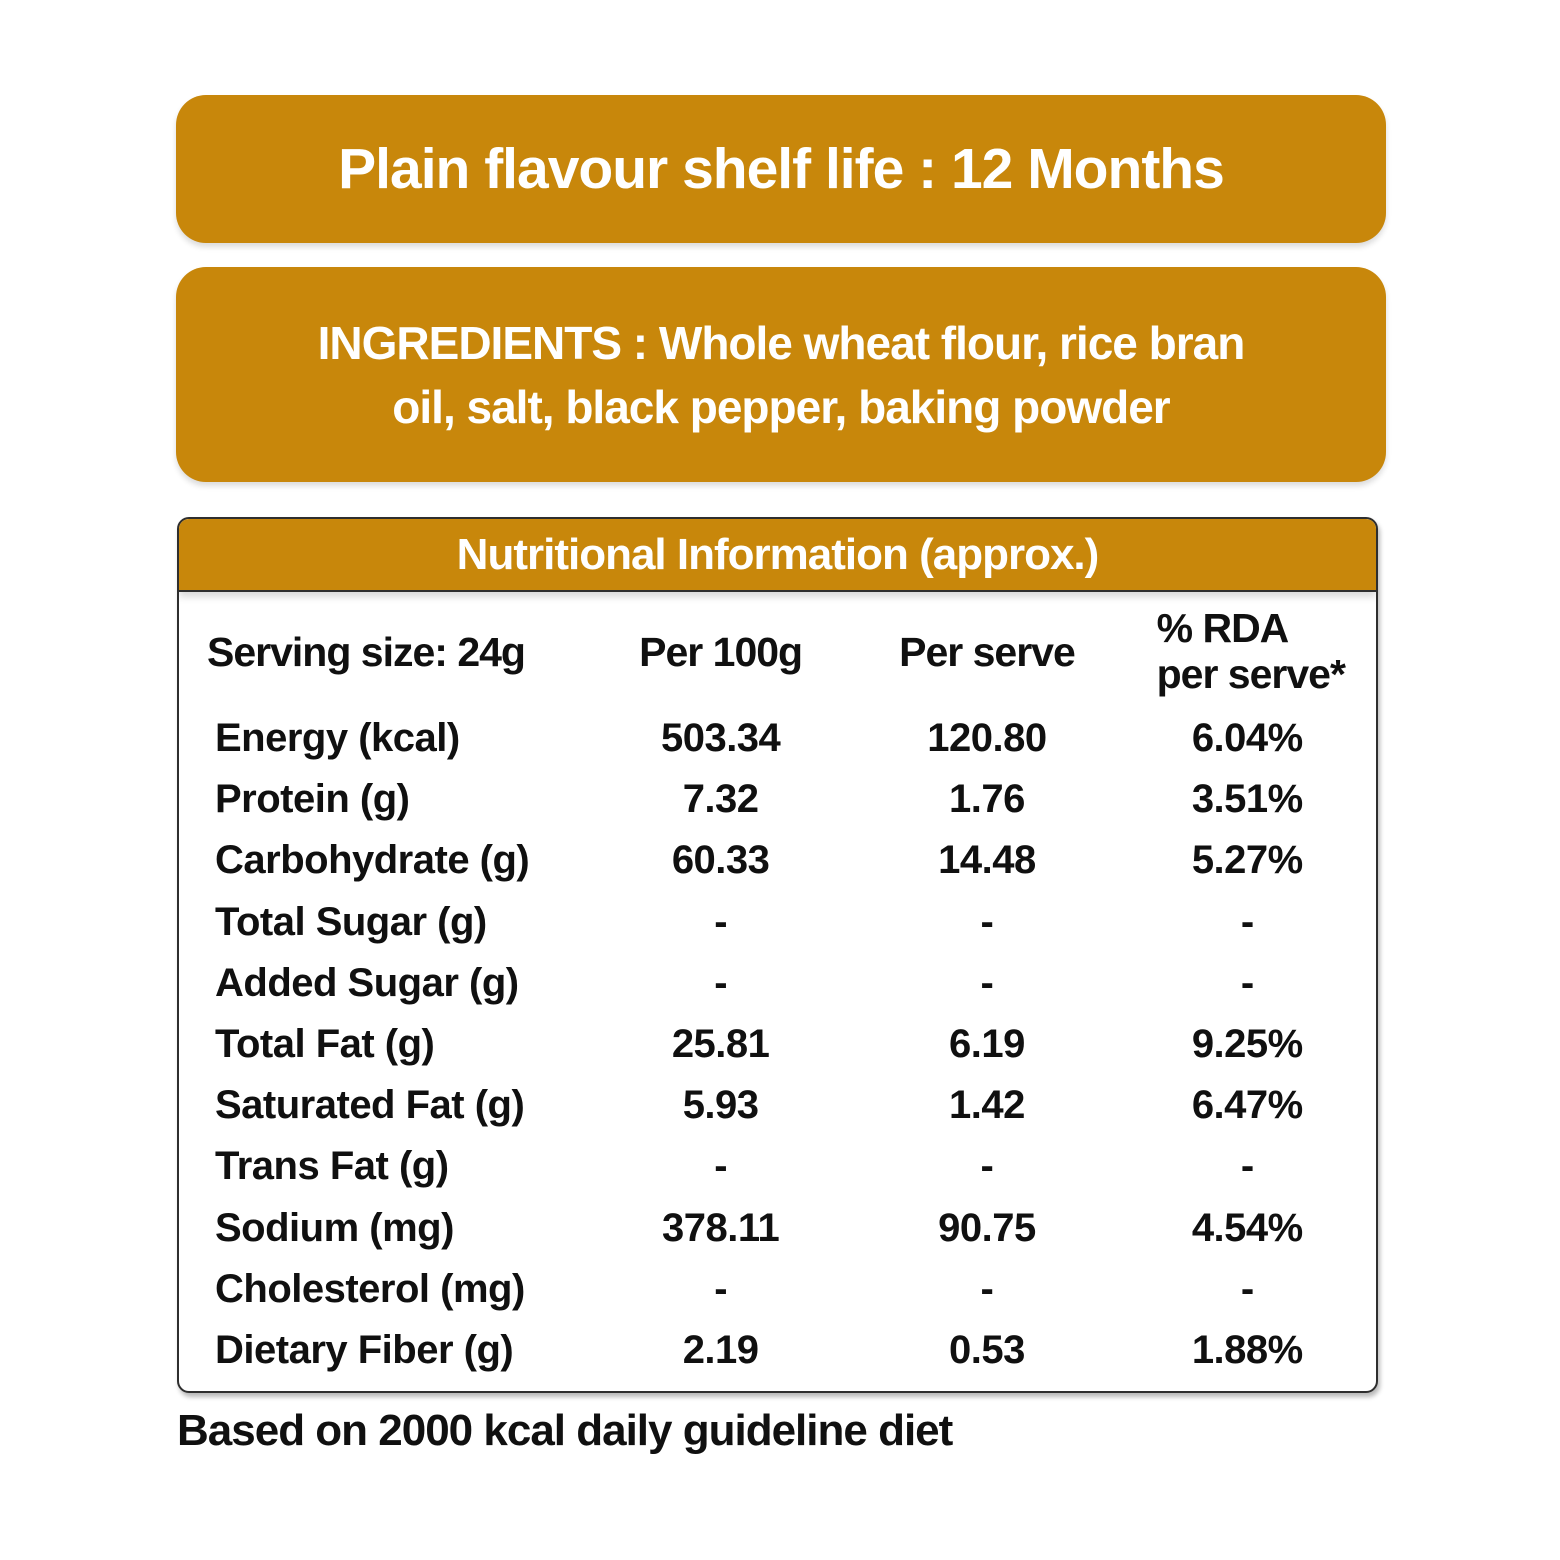 This screenshot has height=1560, width=1560. I want to click on column-header-per-serve: Per serve, so click(987, 651).